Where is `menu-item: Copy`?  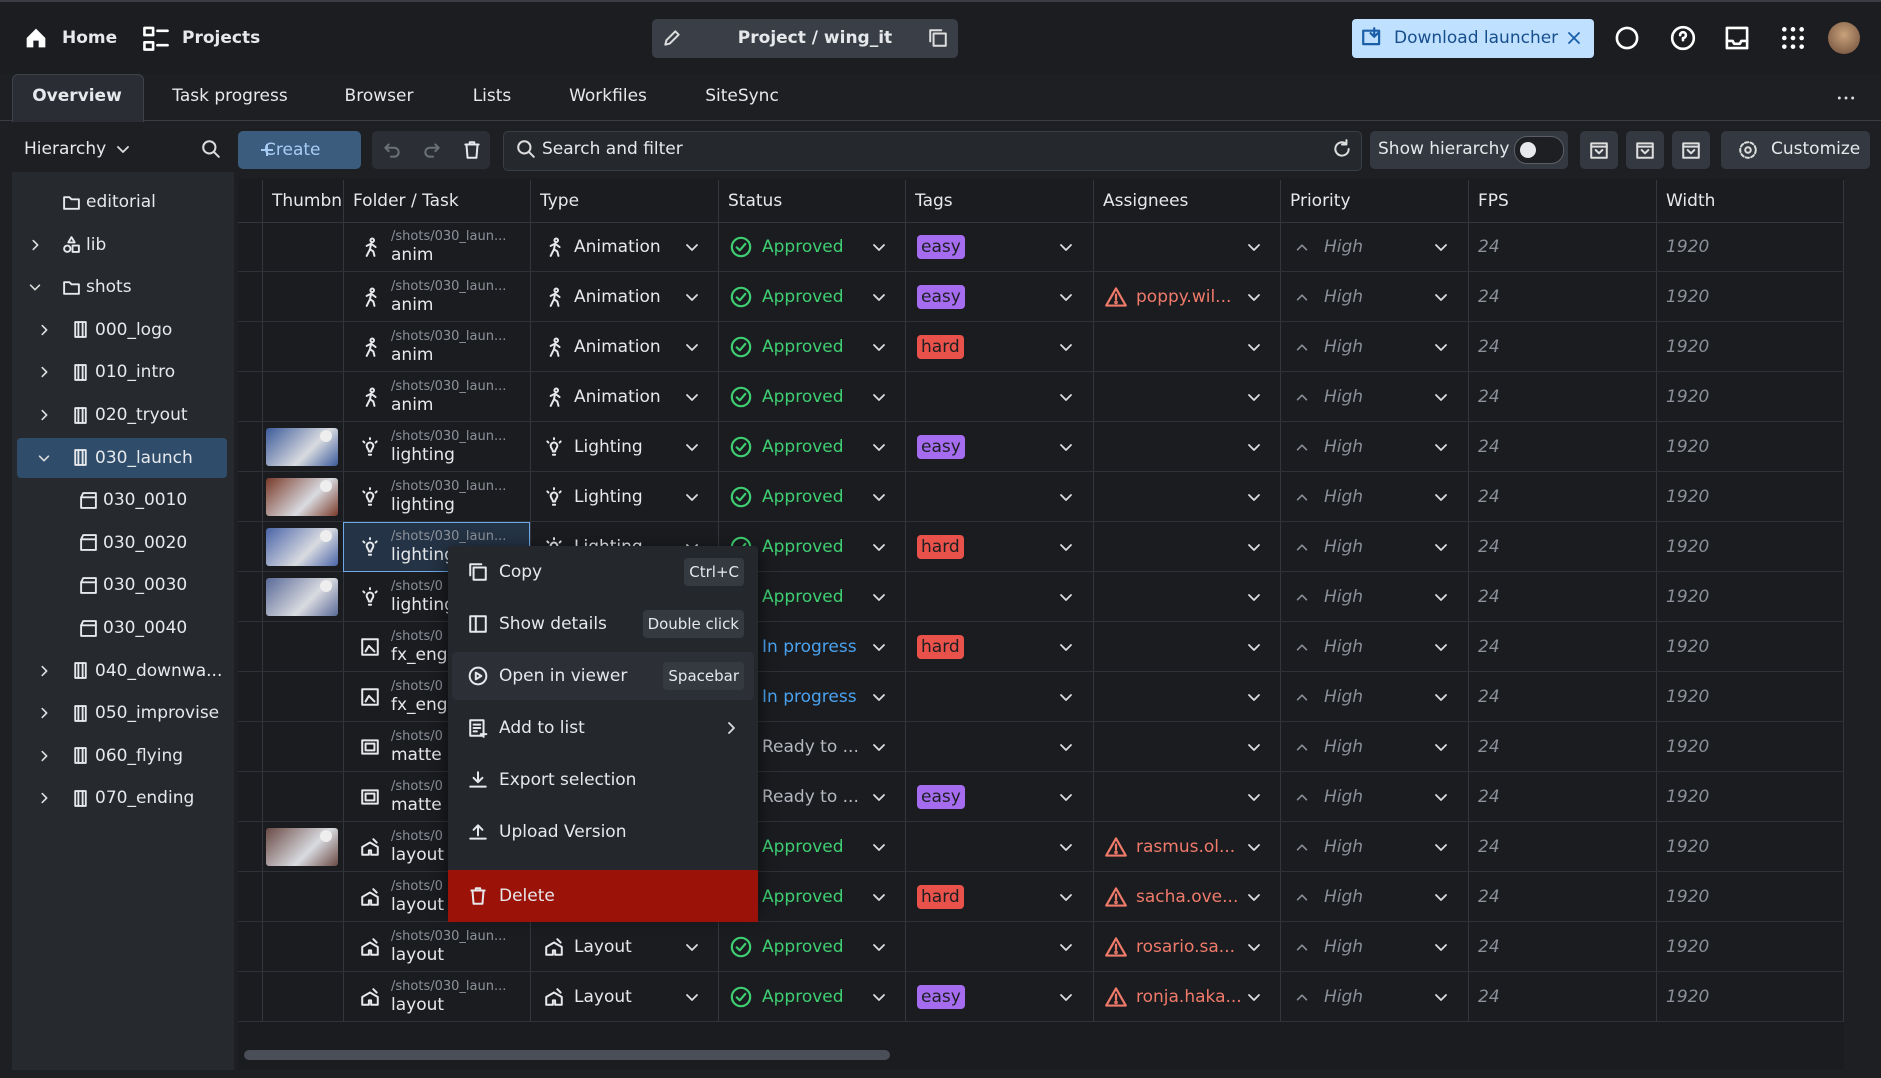
menu-item: Copy is located at coordinates (521, 572).